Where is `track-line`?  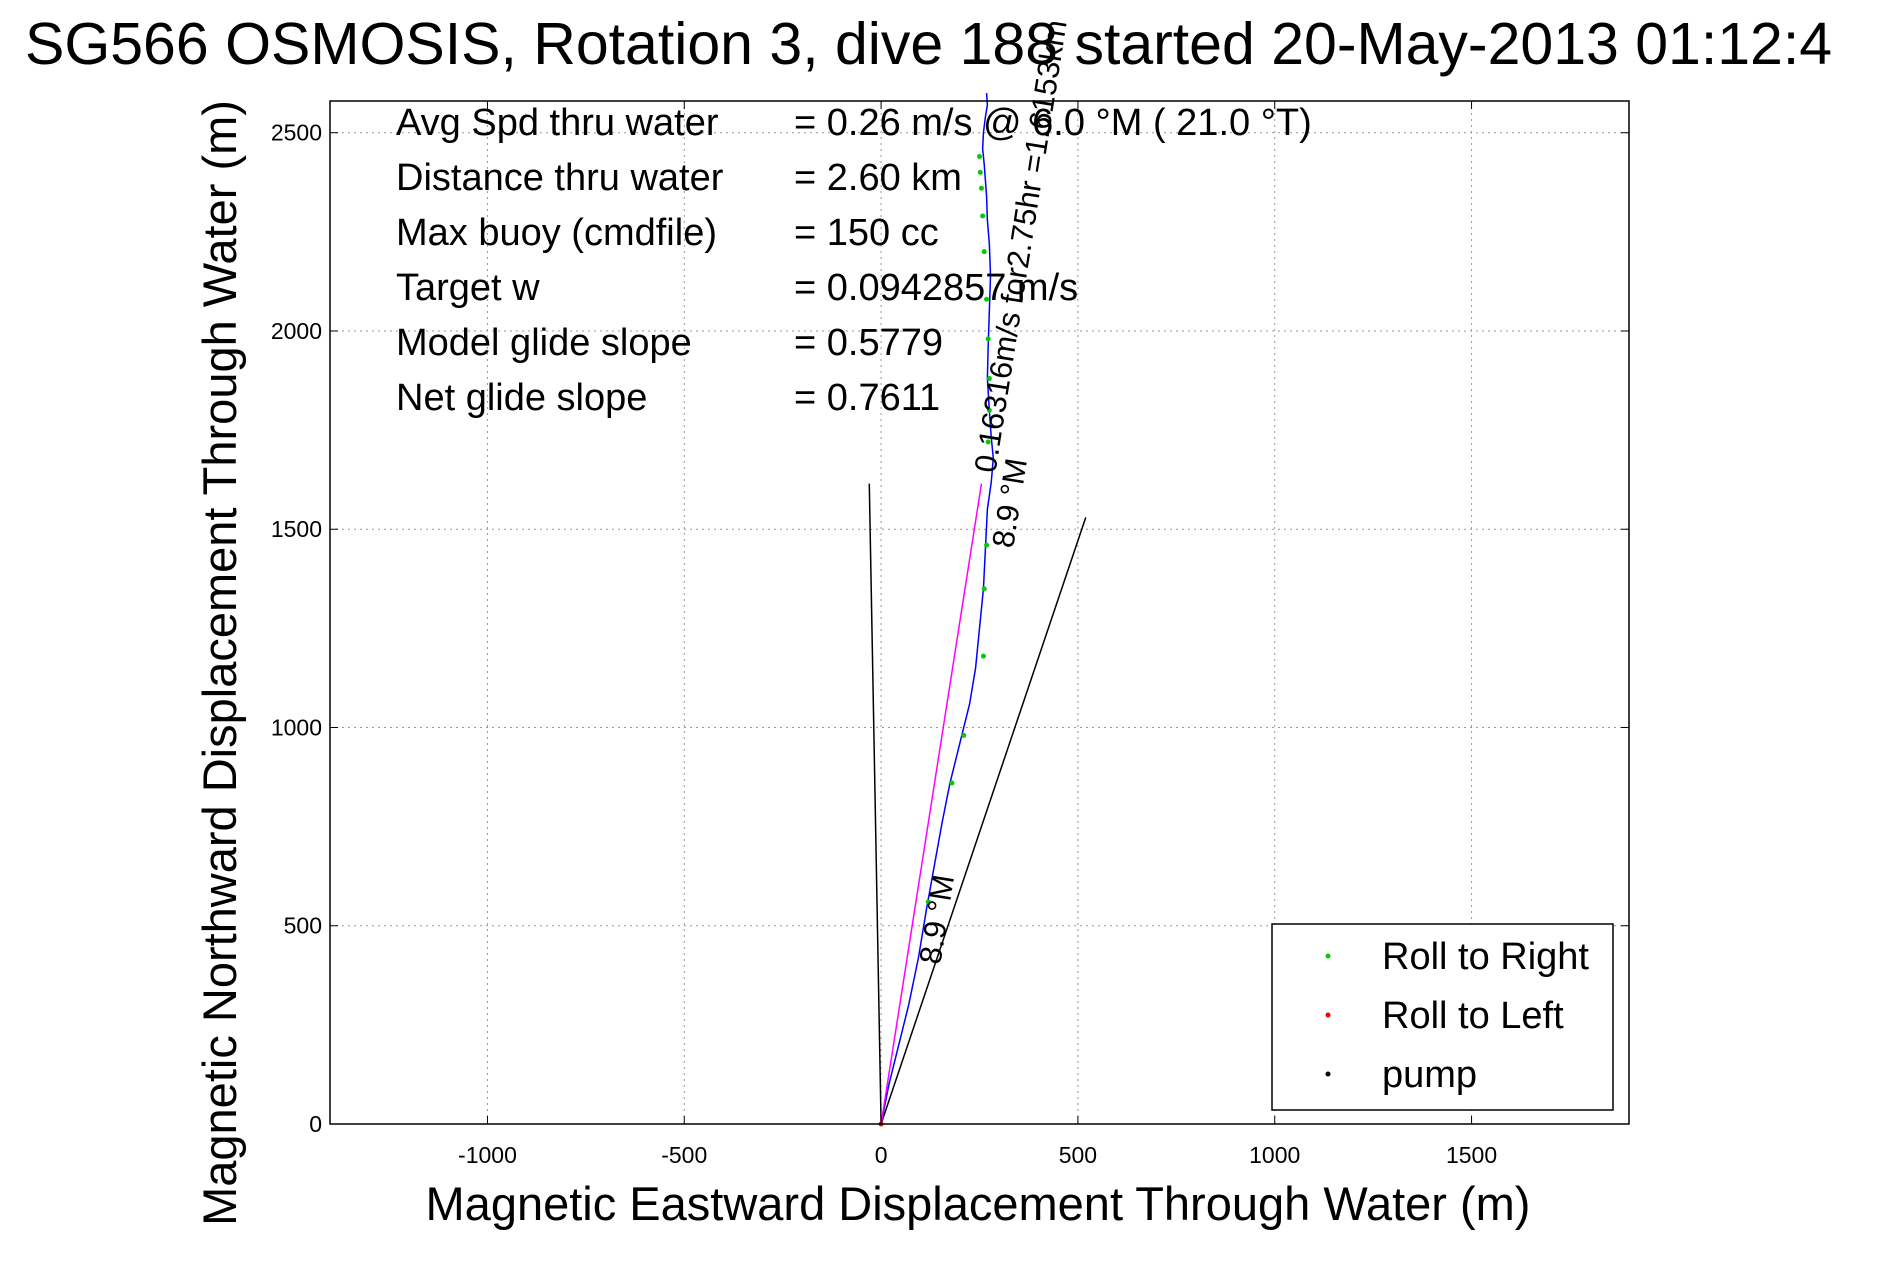 track-line is located at coordinates (937, 609).